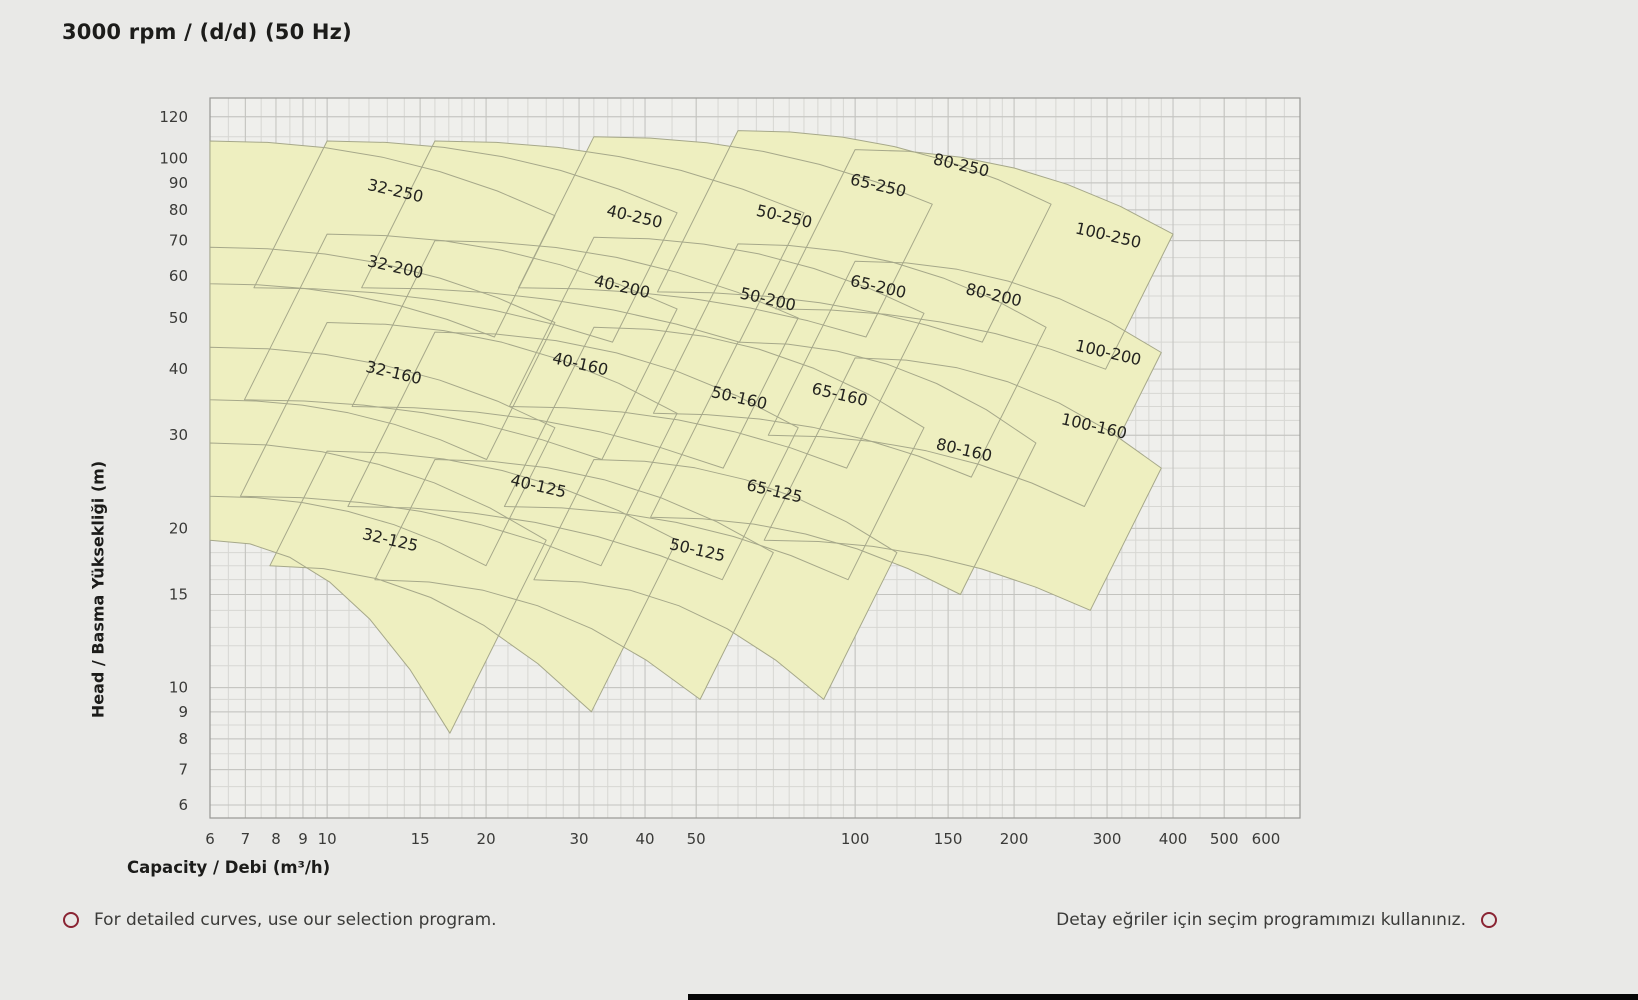 This screenshot has height=1000, width=1638. Describe the element at coordinates (178, 528) in the screenshot. I see `y-tick-label: 20` at that location.